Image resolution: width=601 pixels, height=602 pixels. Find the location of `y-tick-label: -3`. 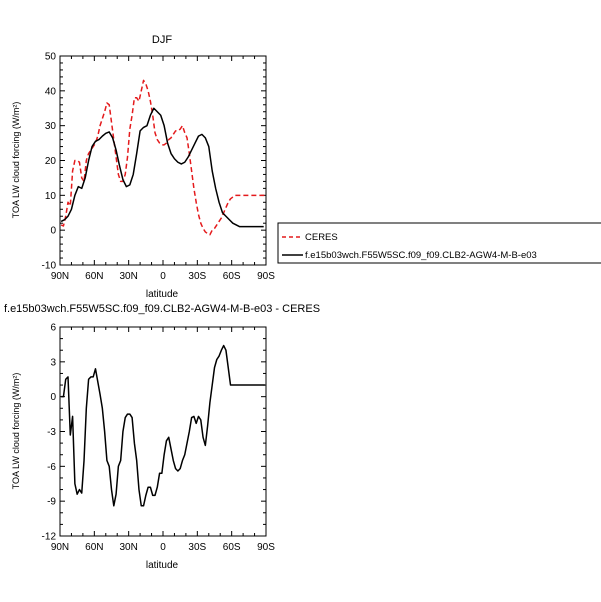

y-tick-label: -3 is located at coordinates (51, 432).